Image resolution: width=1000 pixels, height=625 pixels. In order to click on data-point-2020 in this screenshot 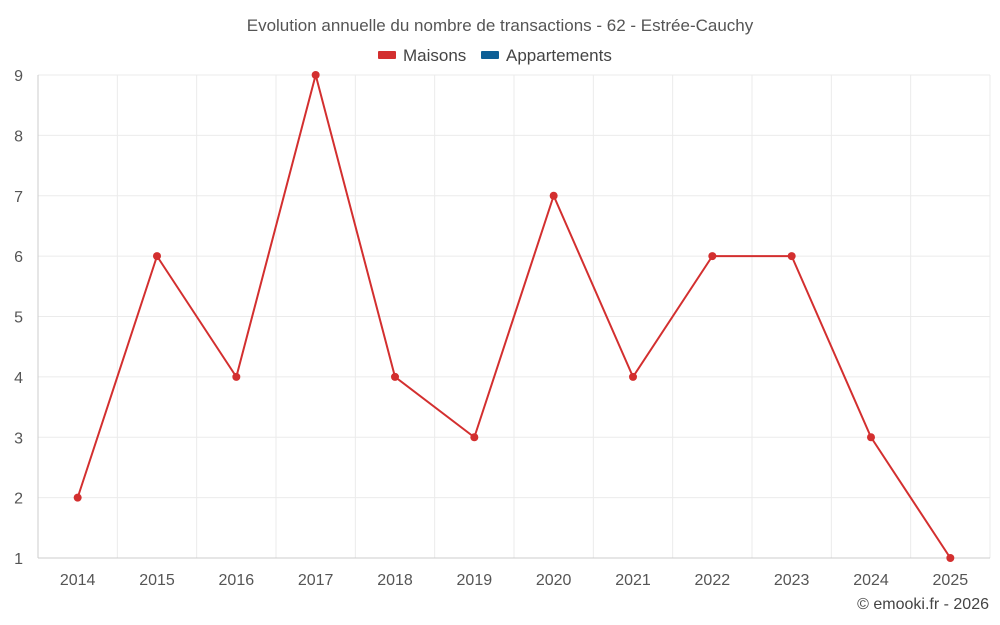, I will do `click(553, 195)`.